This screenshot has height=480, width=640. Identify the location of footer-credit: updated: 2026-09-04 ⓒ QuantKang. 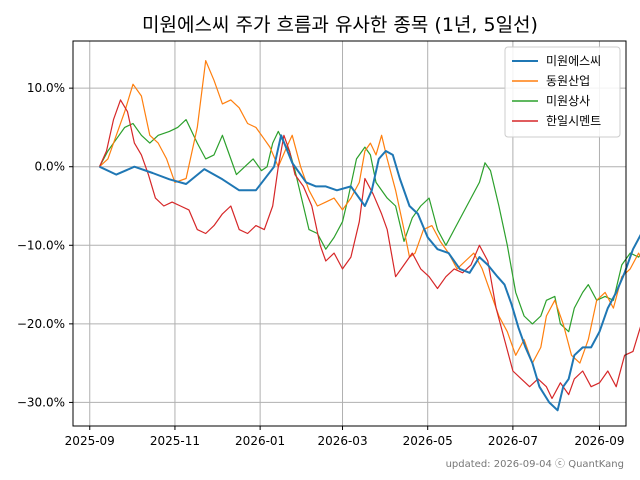
(535, 464).